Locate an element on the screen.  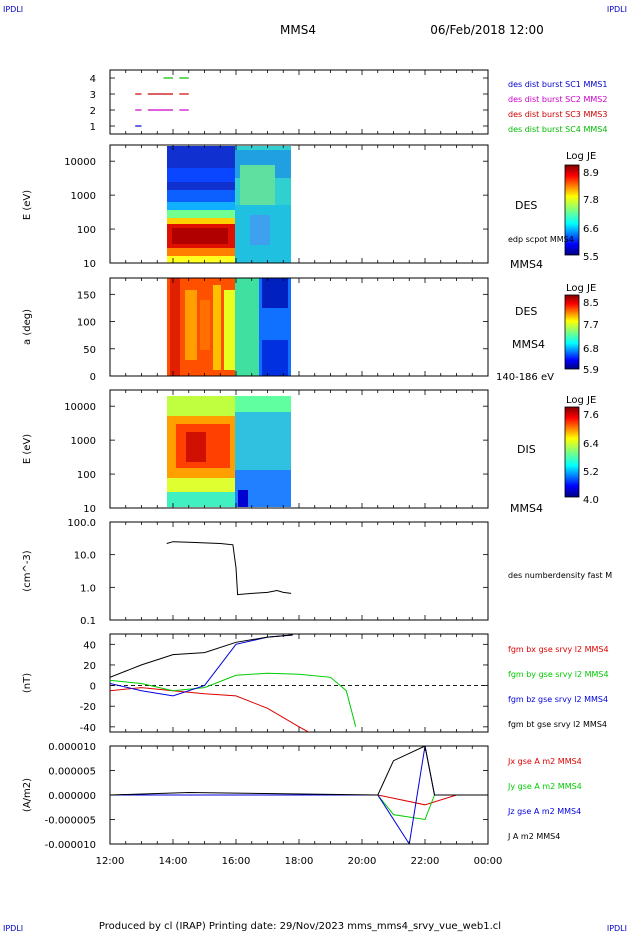
corner-bottom-right: IPDLI is located at coordinates (617, 928).